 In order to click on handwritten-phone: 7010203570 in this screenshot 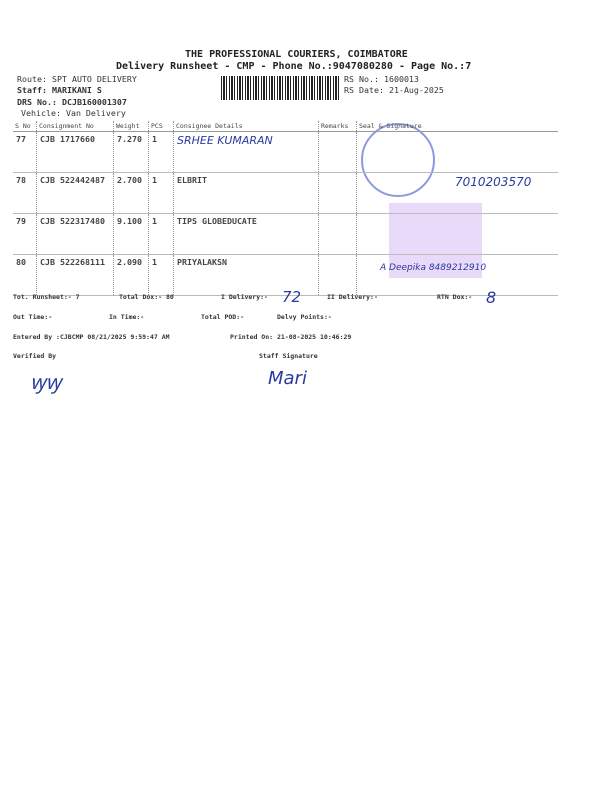, I will do `click(493, 182)`.